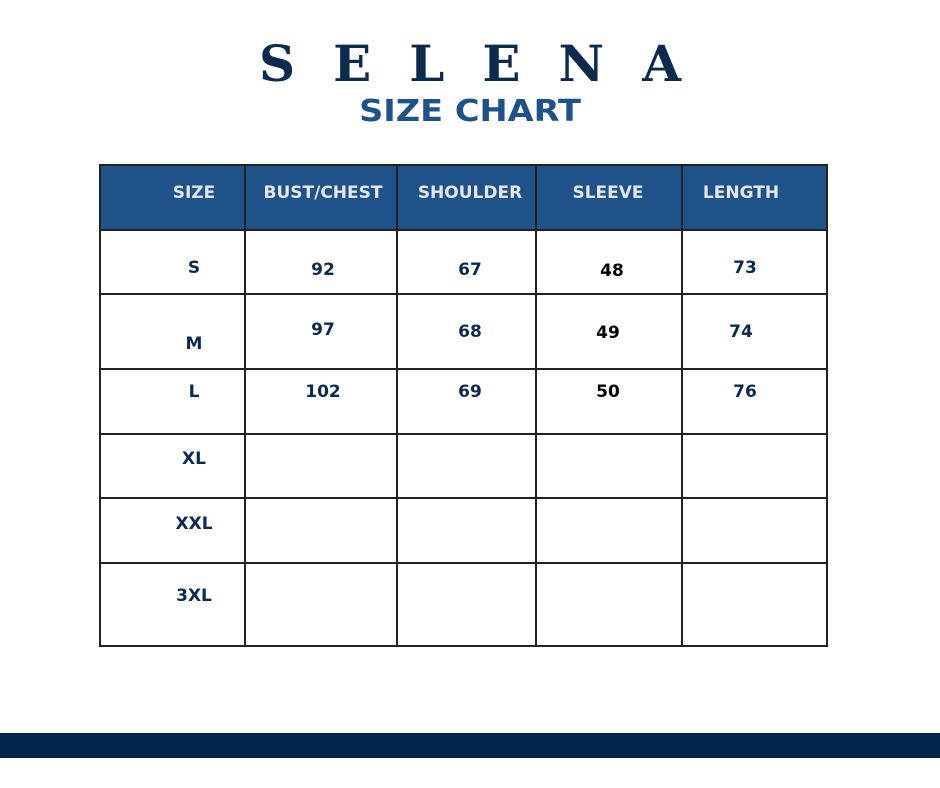 The image size is (940, 788). What do you see at coordinates (470, 111) in the screenshot?
I see `page-title: SIZE CHART` at bounding box center [470, 111].